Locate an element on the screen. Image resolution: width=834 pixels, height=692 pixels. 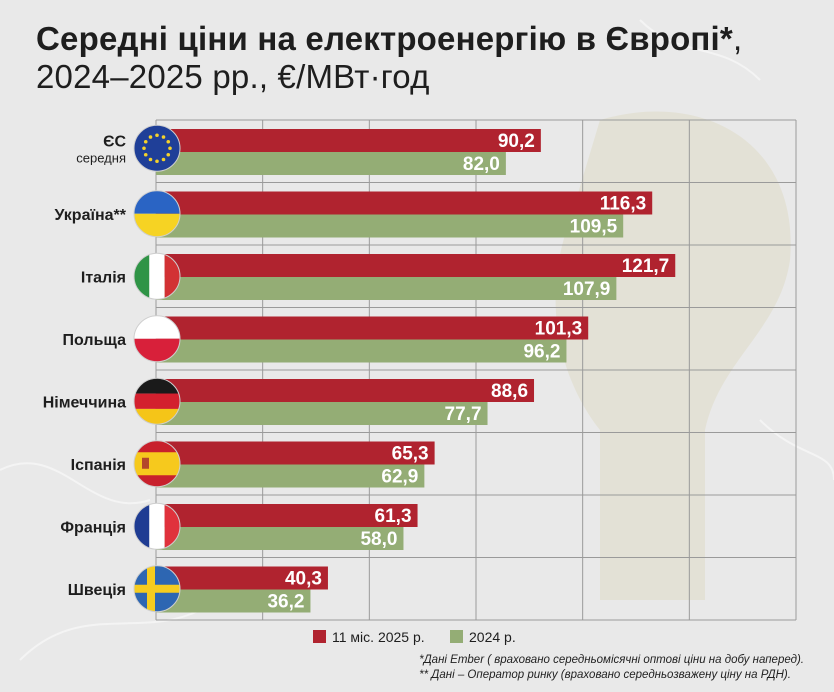
bar-value-label: 36,2 is located at coordinates (285, 602).